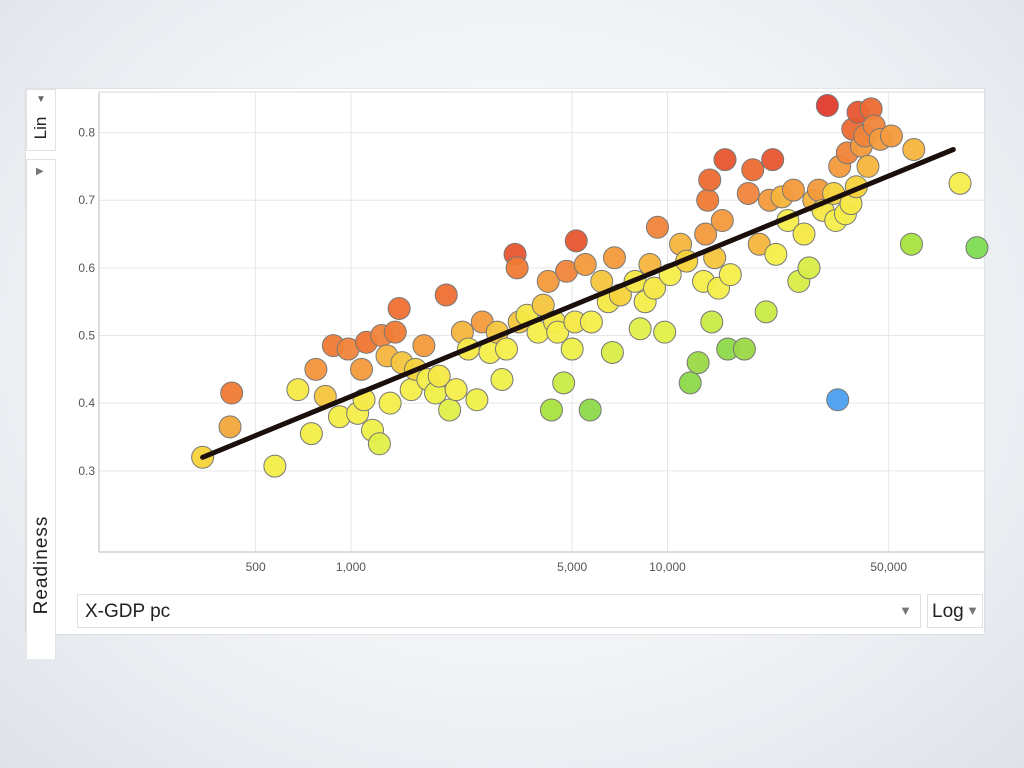  What do you see at coordinates (86, 200) in the screenshot?
I see `y-tick-label: 0.7` at bounding box center [86, 200].